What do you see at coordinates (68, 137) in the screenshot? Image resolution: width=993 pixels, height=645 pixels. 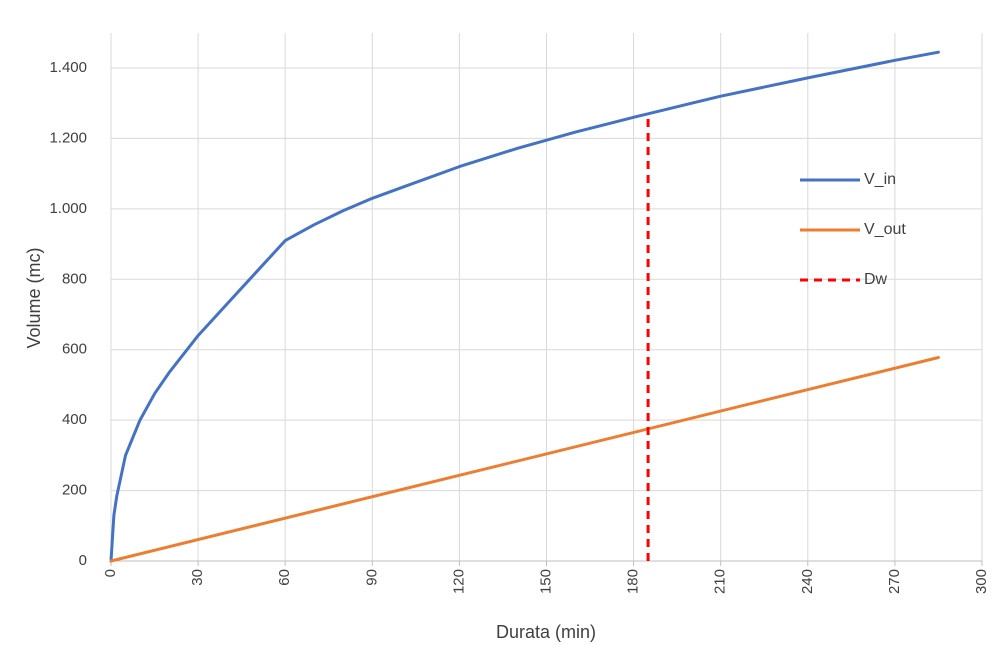 I see `y-tick-label: 1.200` at bounding box center [68, 137].